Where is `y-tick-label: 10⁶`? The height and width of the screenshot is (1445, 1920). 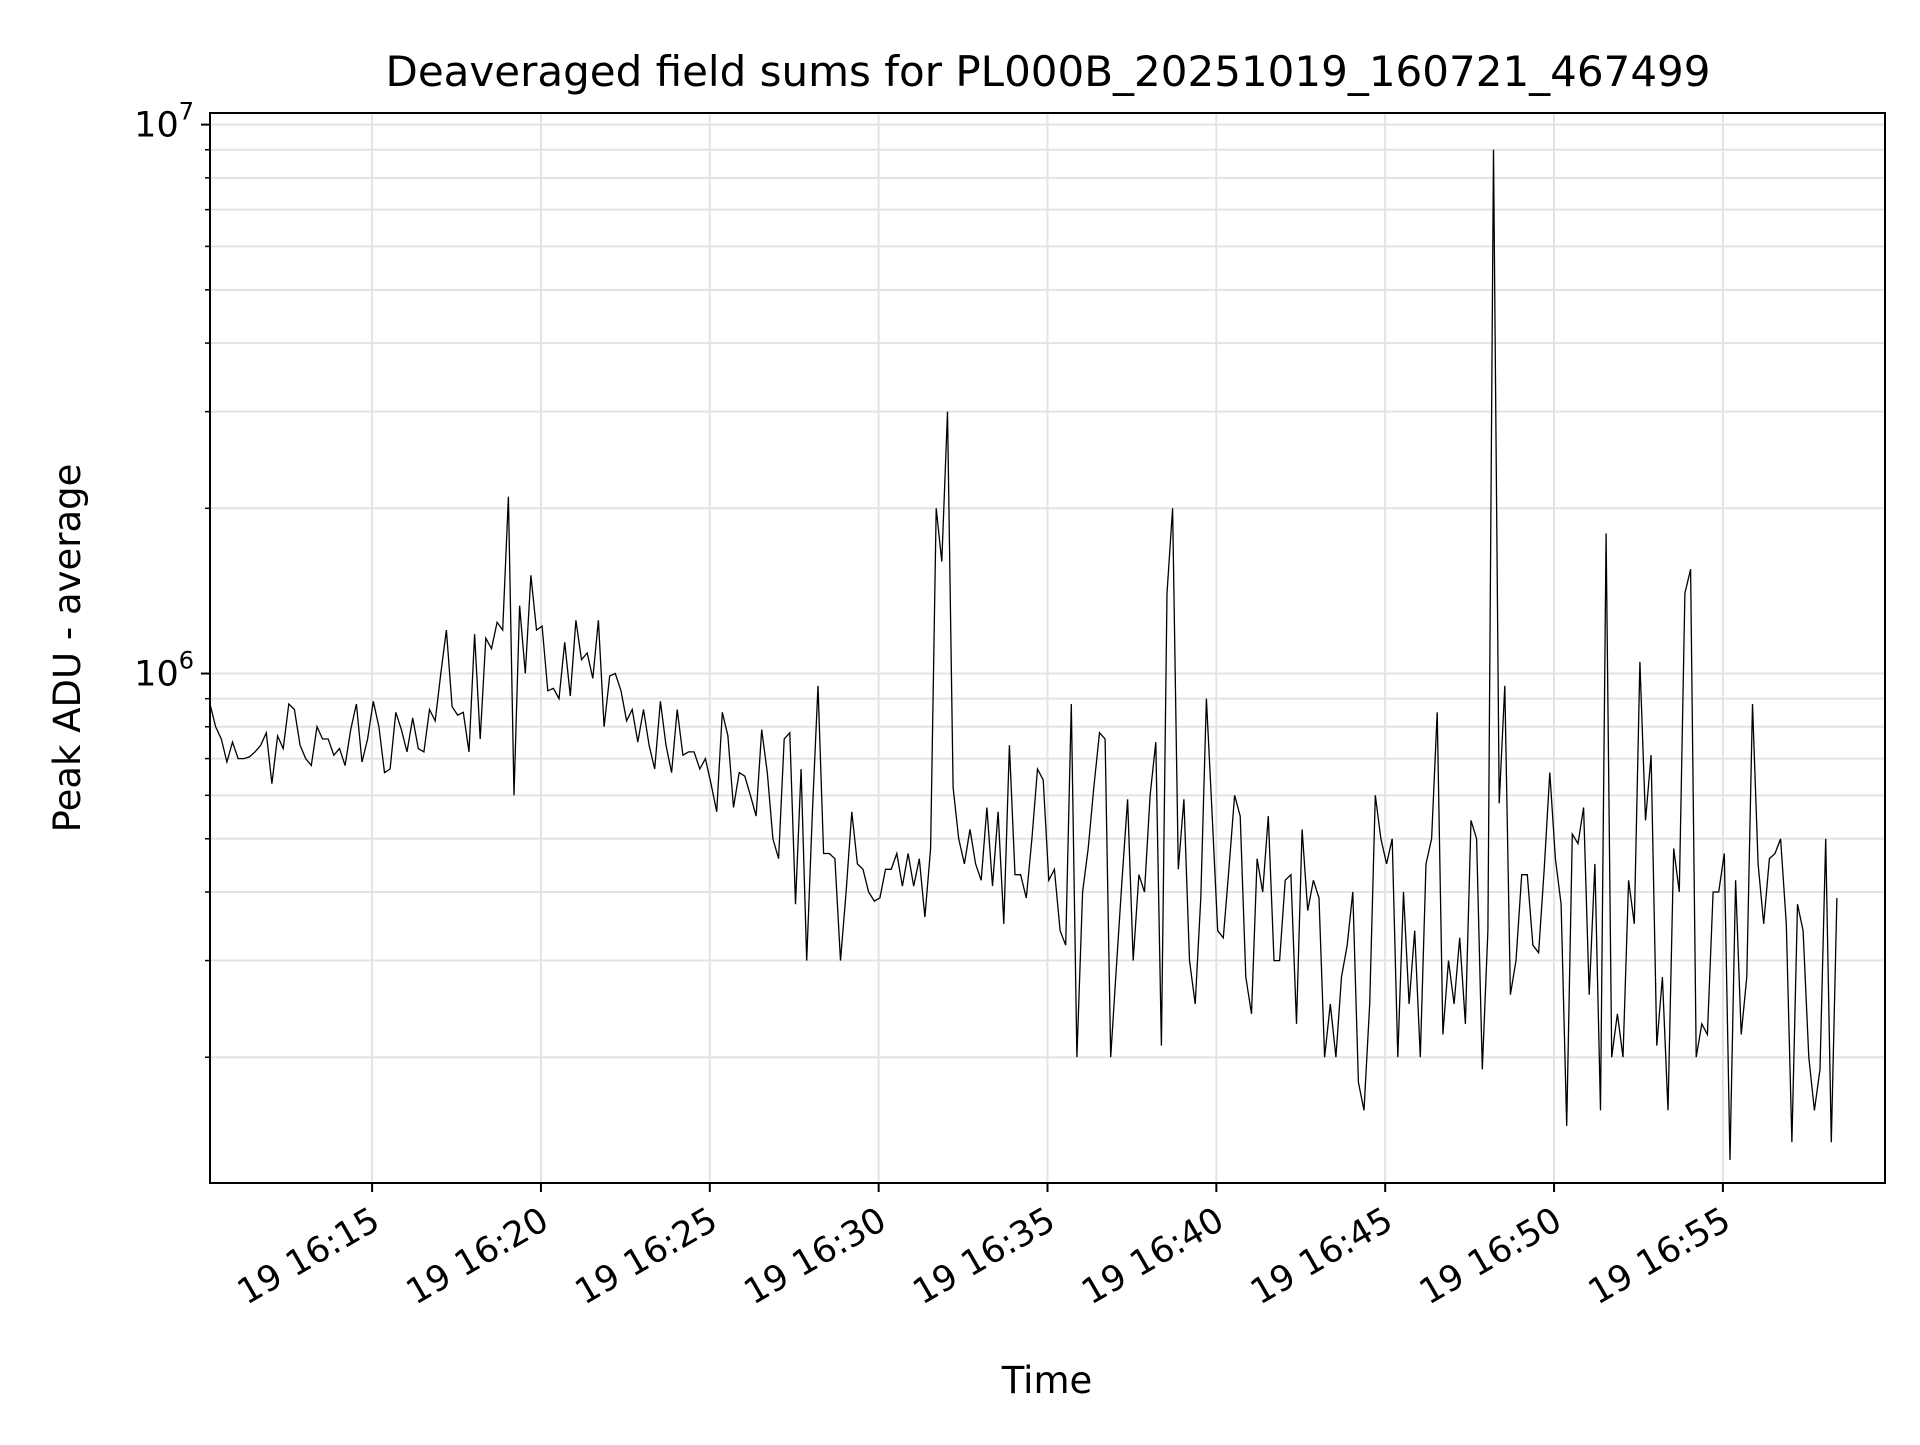
y-tick-label: 10⁶ is located at coordinates (164, 671).